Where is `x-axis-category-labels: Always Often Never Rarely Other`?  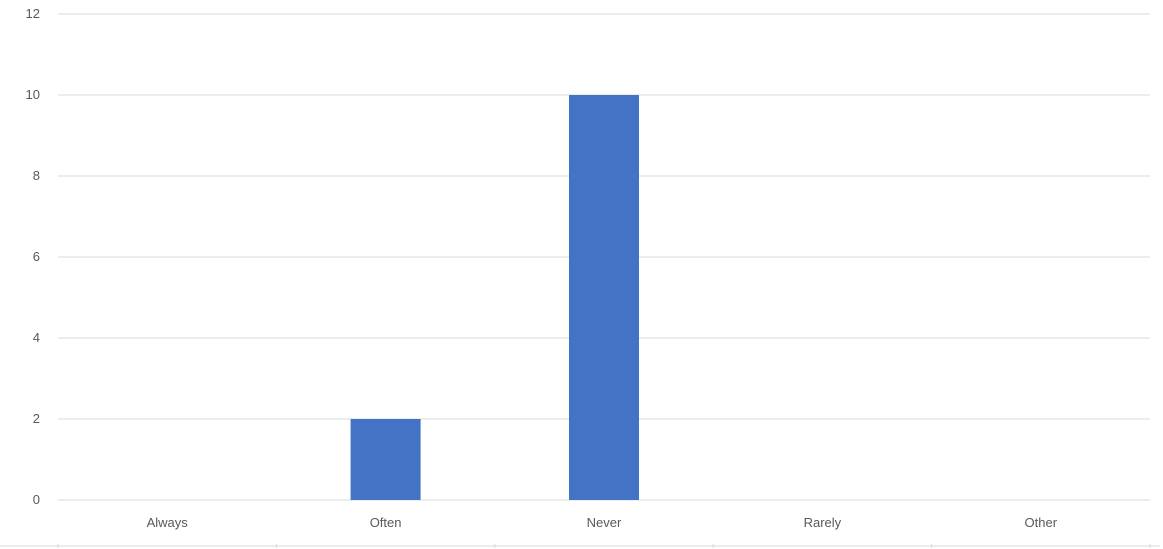 x-axis-category-labels: Always Often Never Rarely Other is located at coordinates (602, 522).